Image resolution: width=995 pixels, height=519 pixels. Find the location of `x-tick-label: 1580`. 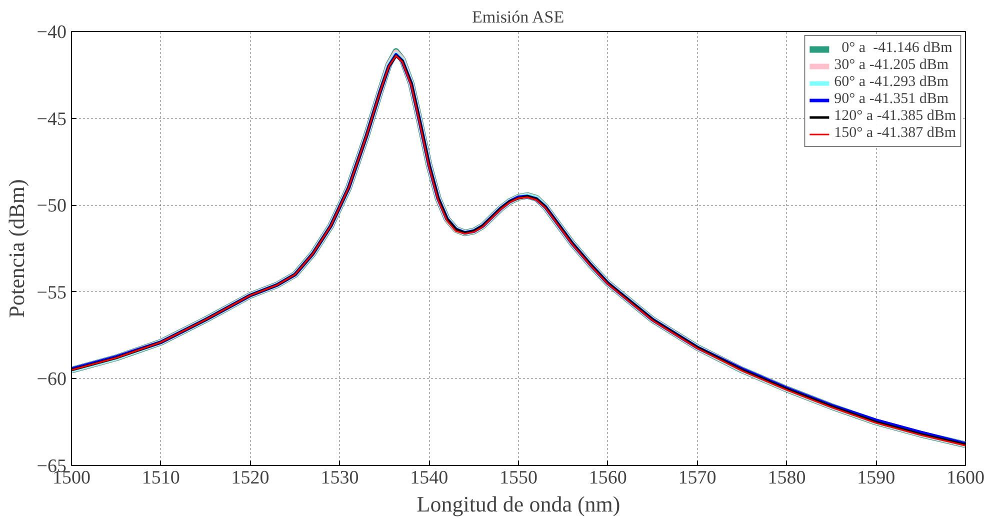

x-tick-label: 1580 is located at coordinates (787, 478).